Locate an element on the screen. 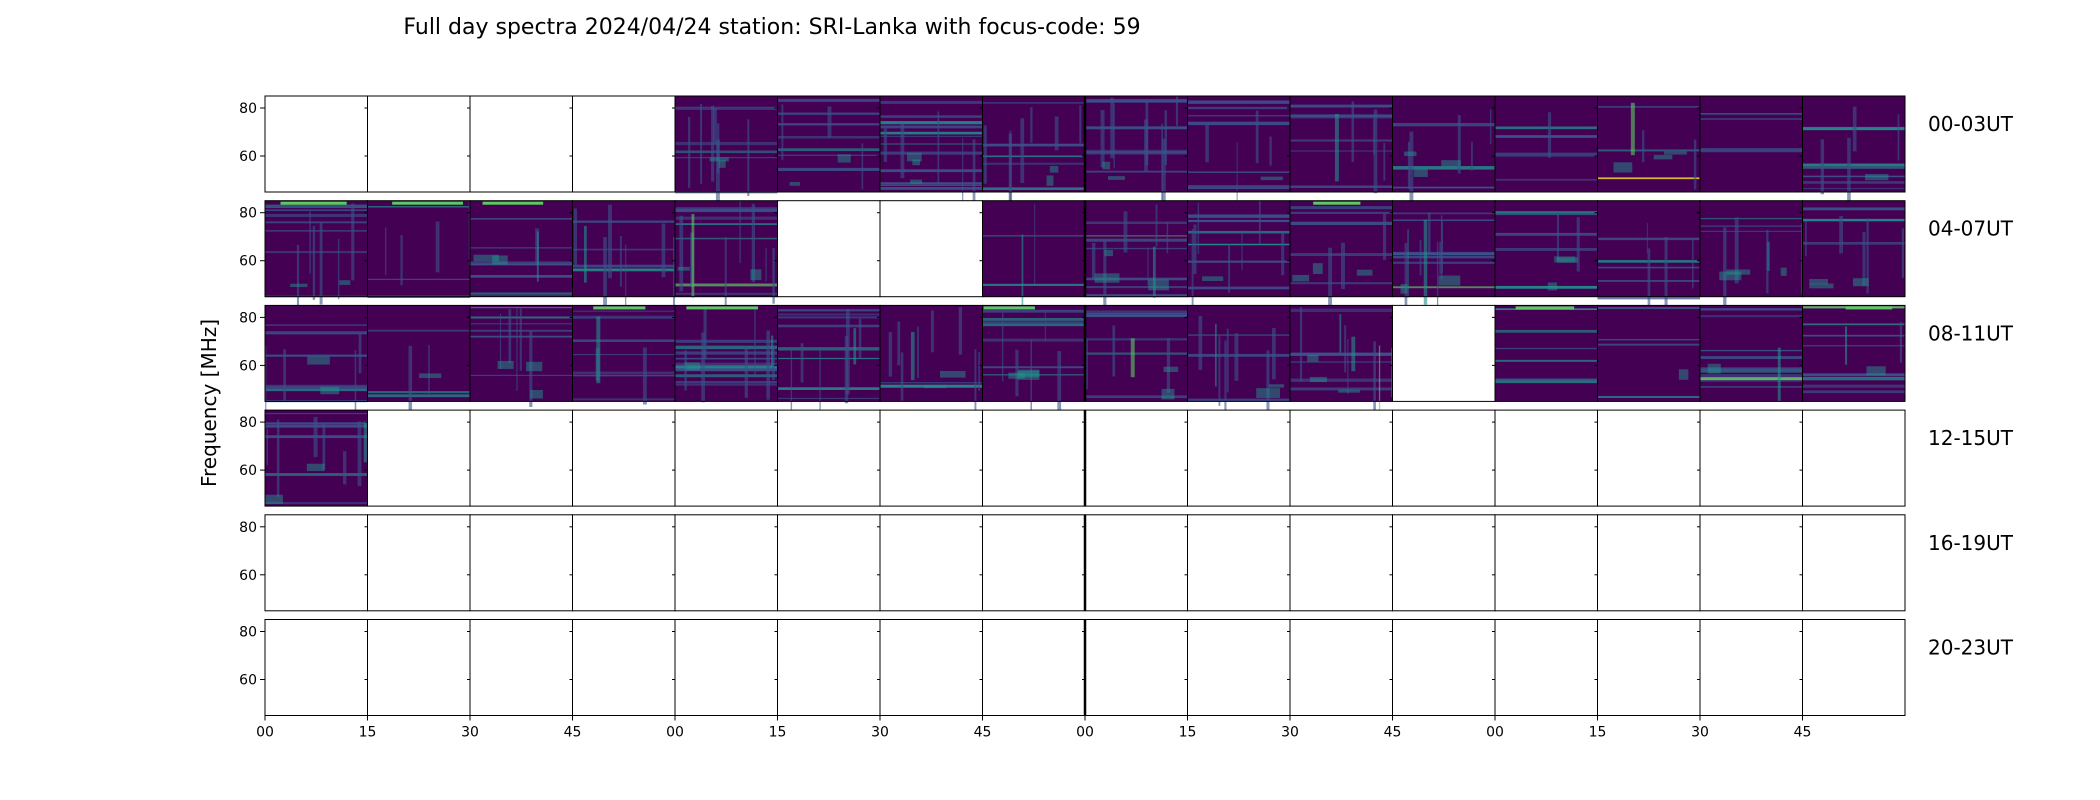  x-axis-ticks: 00 15 30 45 00 15 30 45 00 15 30 45 00 15 30 45 is located at coordinates (1033, 728).